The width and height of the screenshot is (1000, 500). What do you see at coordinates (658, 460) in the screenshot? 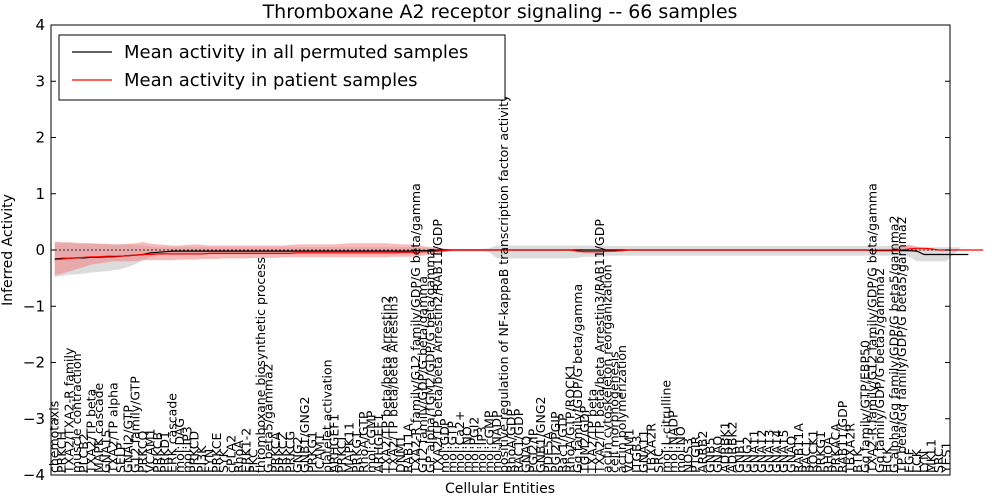
I see `x-tick-label: SRC` at bounding box center [658, 460].